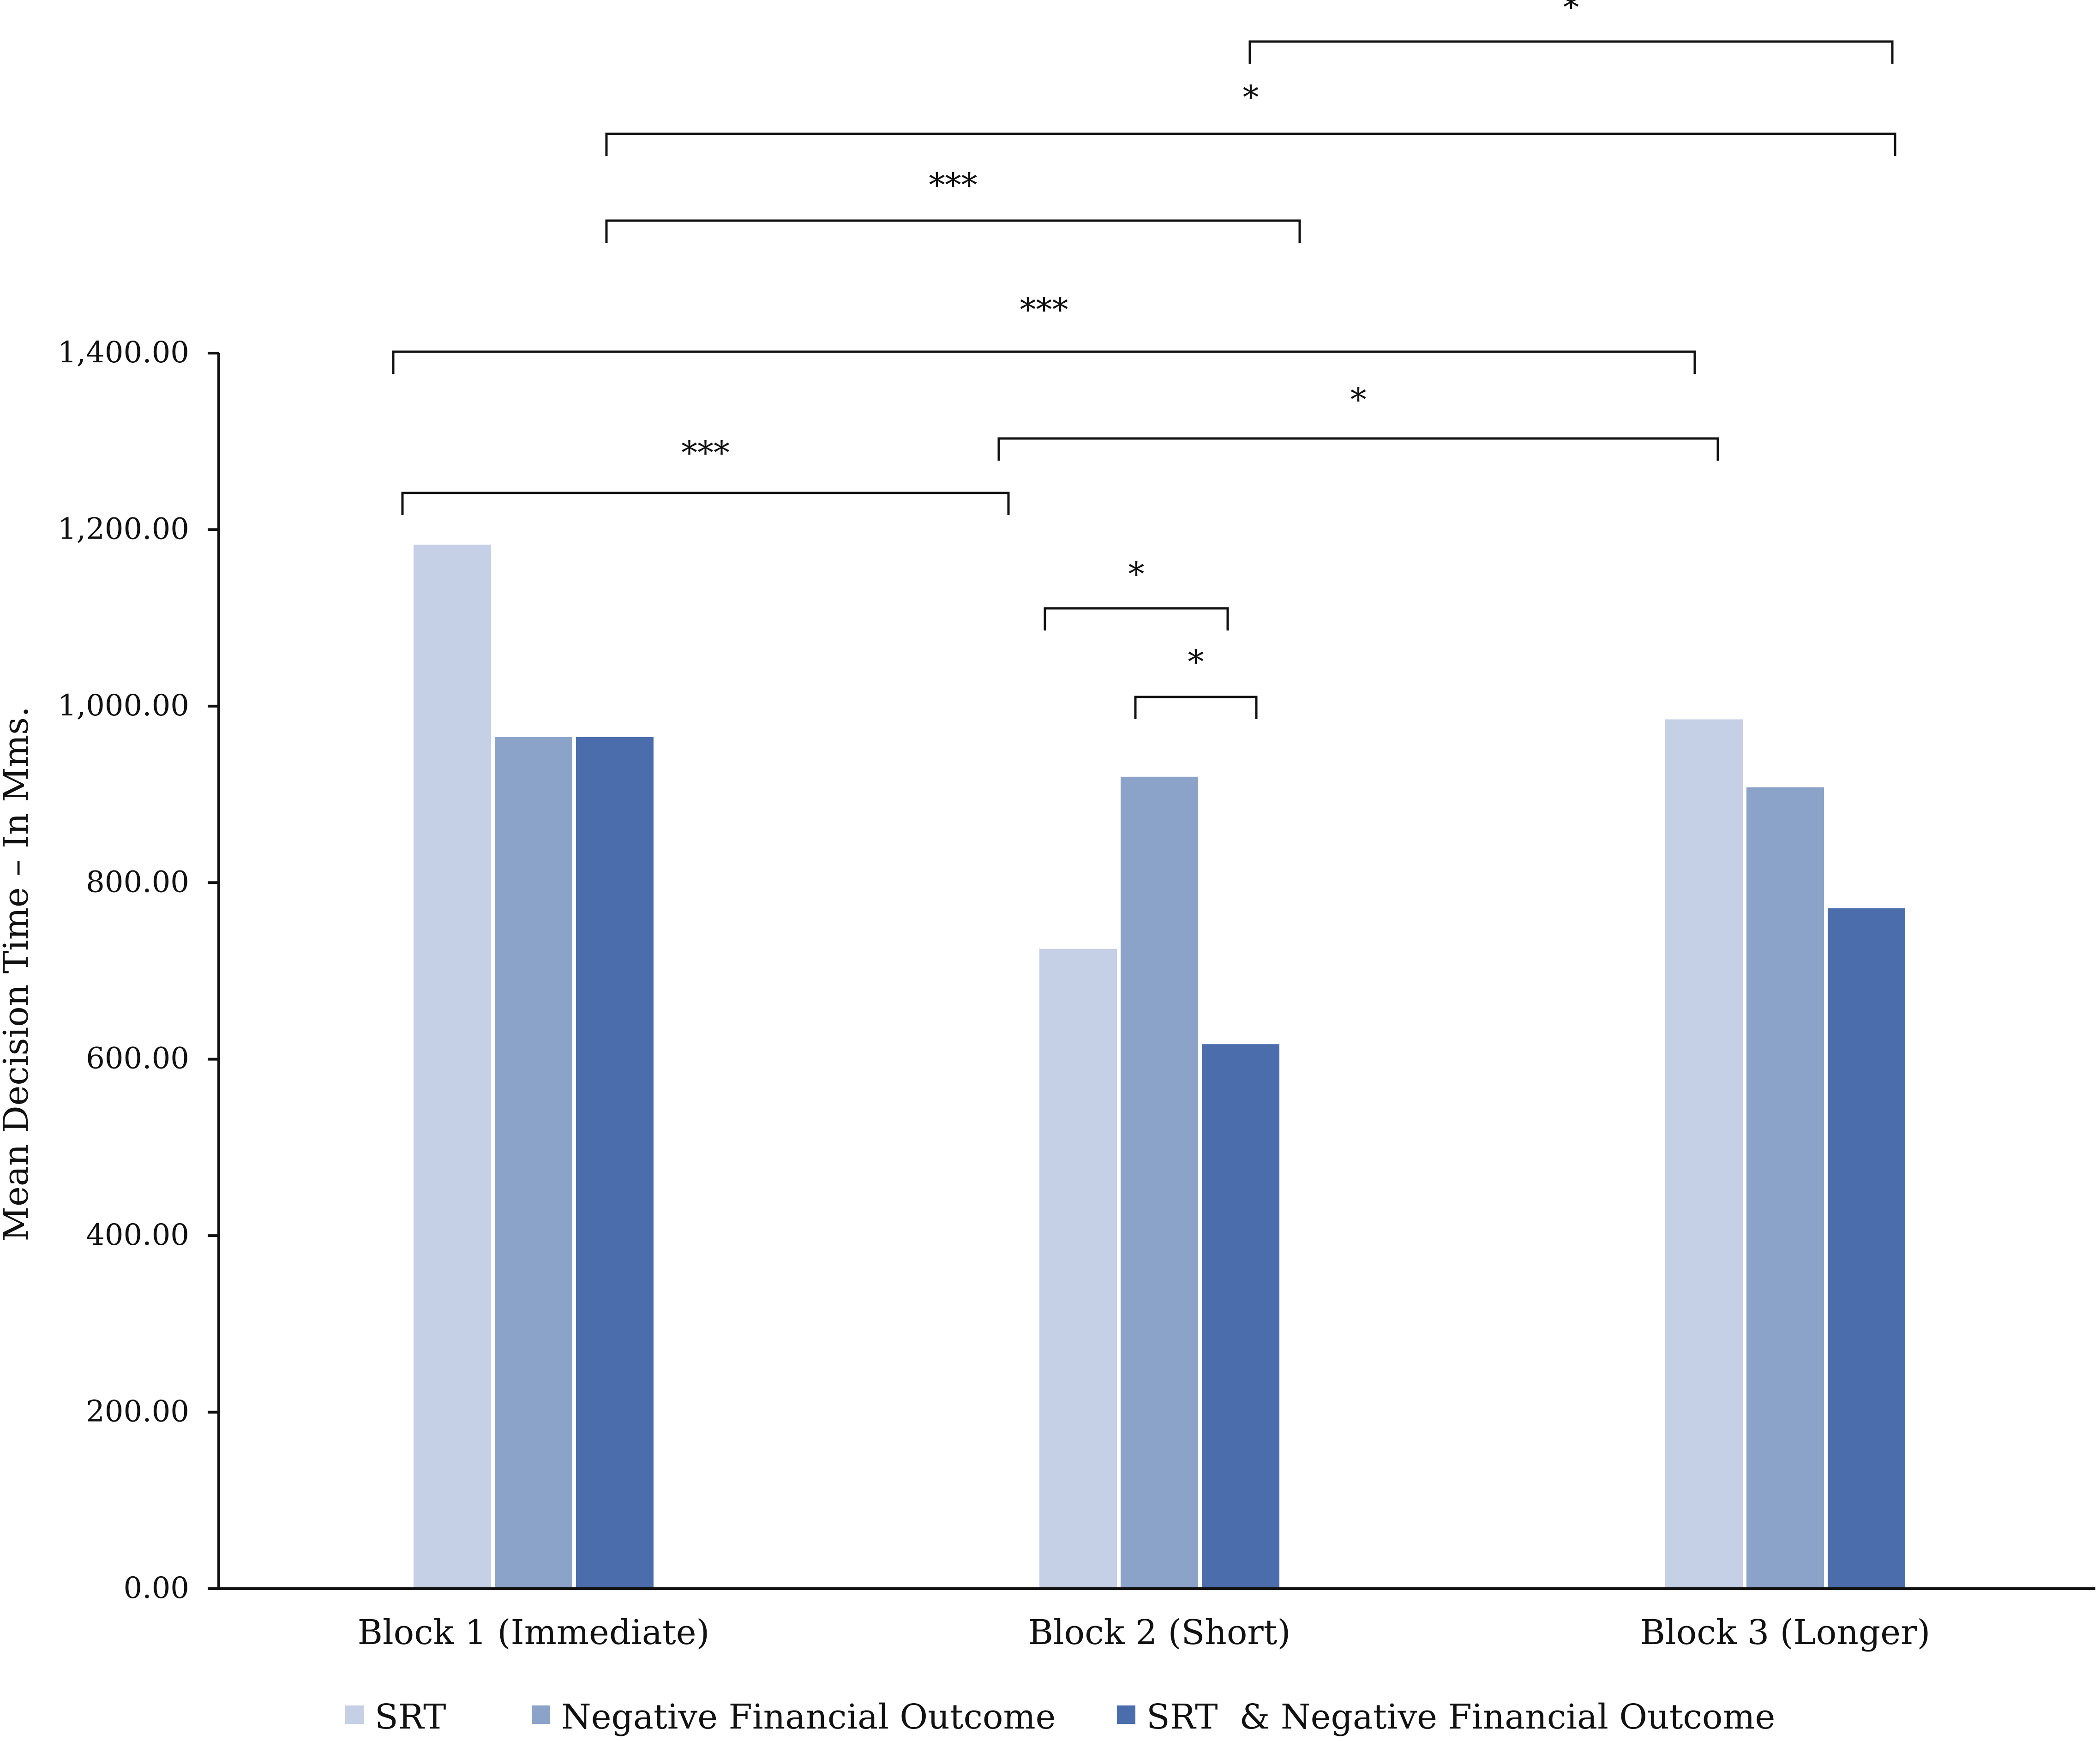 Image resolution: width=2100 pixels, height=1741 pixels. What do you see at coordinates (410, 1717) in the screenshot?
I see `legend-label: SRT` at bounding box center [410, 1717].